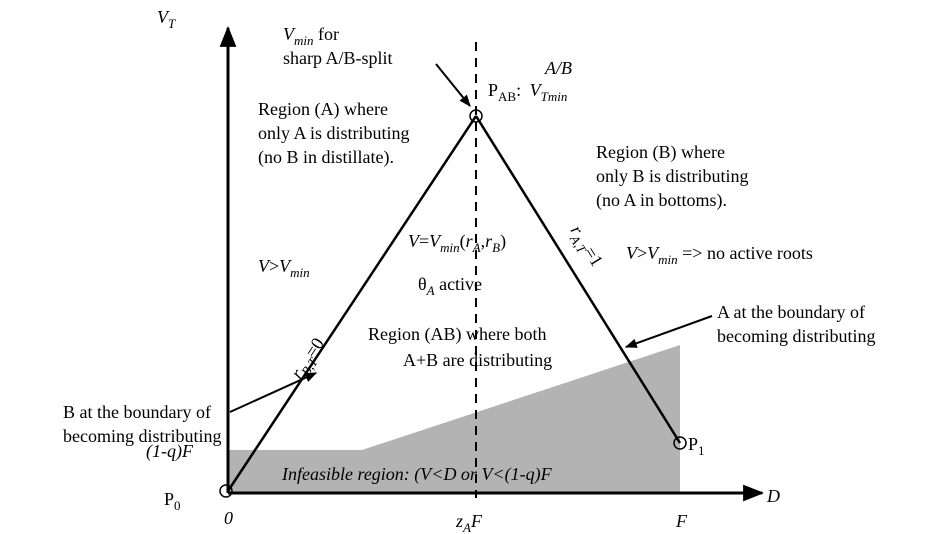 This screenshot has width=932, height=534. What do you see at coordinates (417, 474) in the screenshot?
I see `infeasible-region-label: Infeasible region: (V<D or V<(1-q)F` at bounding box center [417, 474].